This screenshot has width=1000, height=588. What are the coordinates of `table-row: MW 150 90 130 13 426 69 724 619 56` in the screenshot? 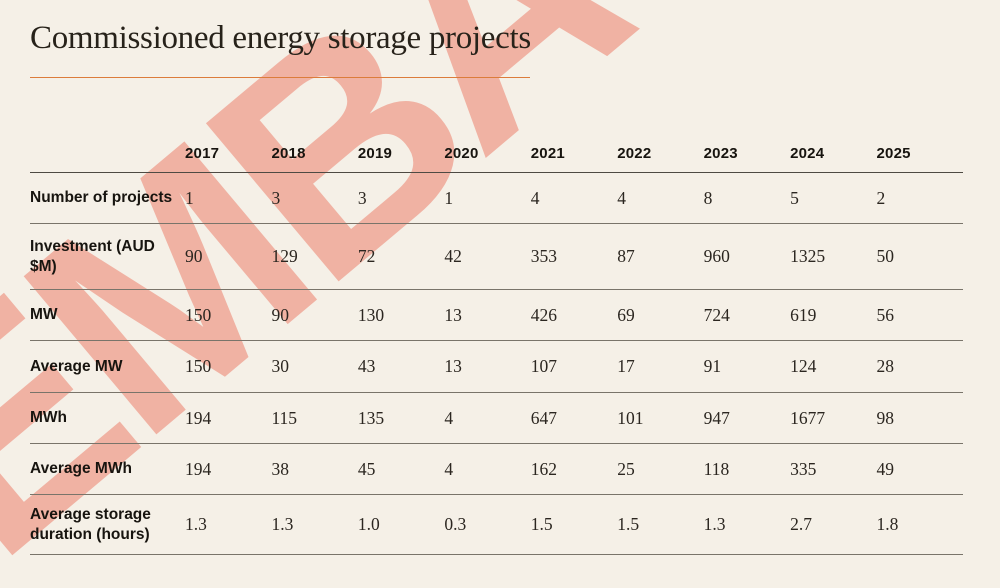 It's located at (496, 315).